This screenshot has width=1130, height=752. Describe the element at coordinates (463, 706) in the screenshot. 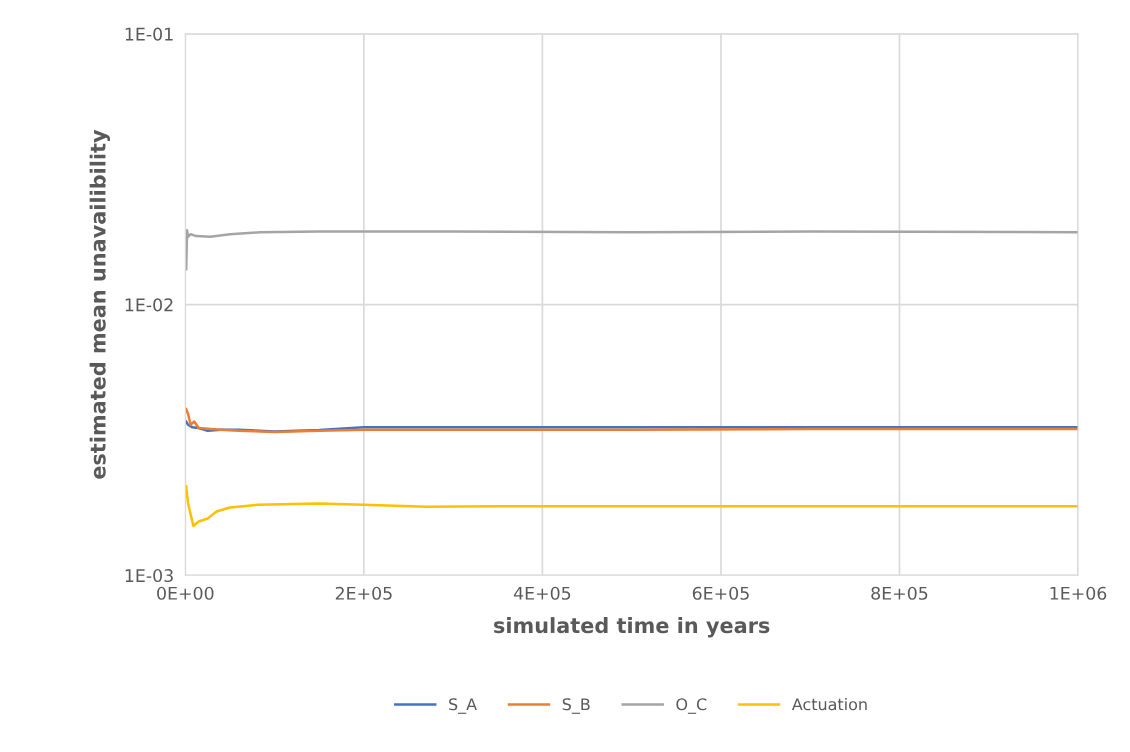

I see `legend-label: S_A` at that location.